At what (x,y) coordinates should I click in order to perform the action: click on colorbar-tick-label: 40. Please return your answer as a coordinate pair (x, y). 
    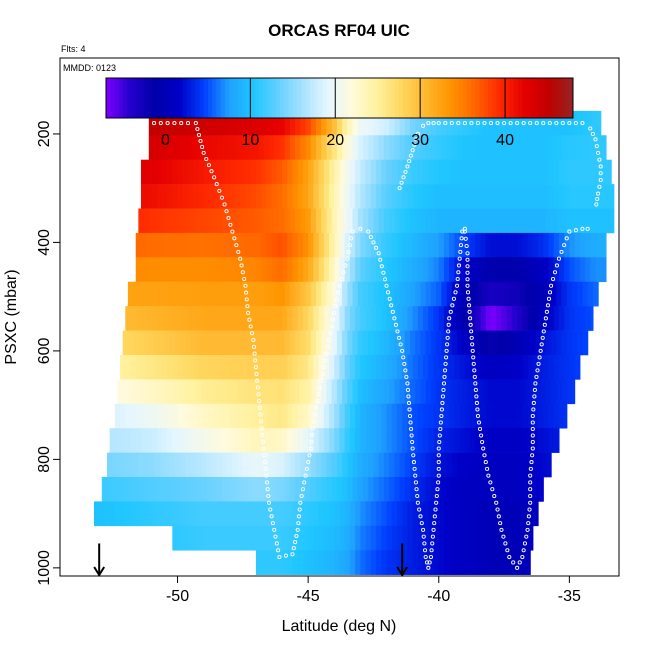
    Looking at the image, I should click on (505, 140).